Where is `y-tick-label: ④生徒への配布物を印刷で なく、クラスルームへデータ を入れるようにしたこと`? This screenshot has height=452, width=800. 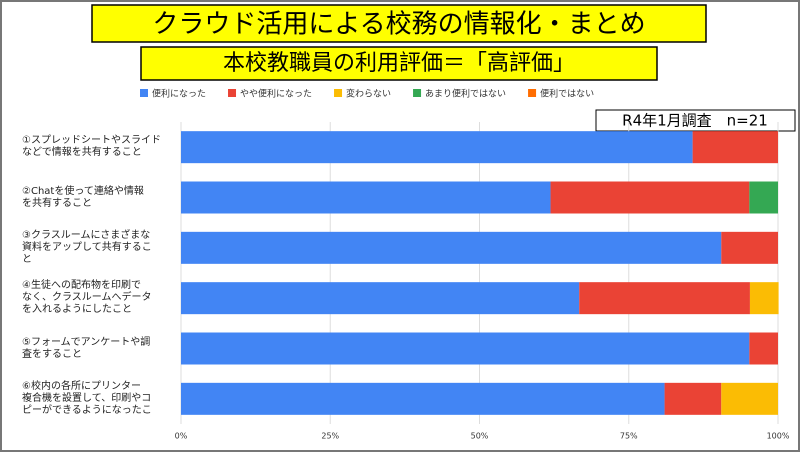
y-tick-label: ④生徒への配布物を印刷で なく、クラスルームへデータ を入れるようにしたこと is located at coordinates (87, 298).